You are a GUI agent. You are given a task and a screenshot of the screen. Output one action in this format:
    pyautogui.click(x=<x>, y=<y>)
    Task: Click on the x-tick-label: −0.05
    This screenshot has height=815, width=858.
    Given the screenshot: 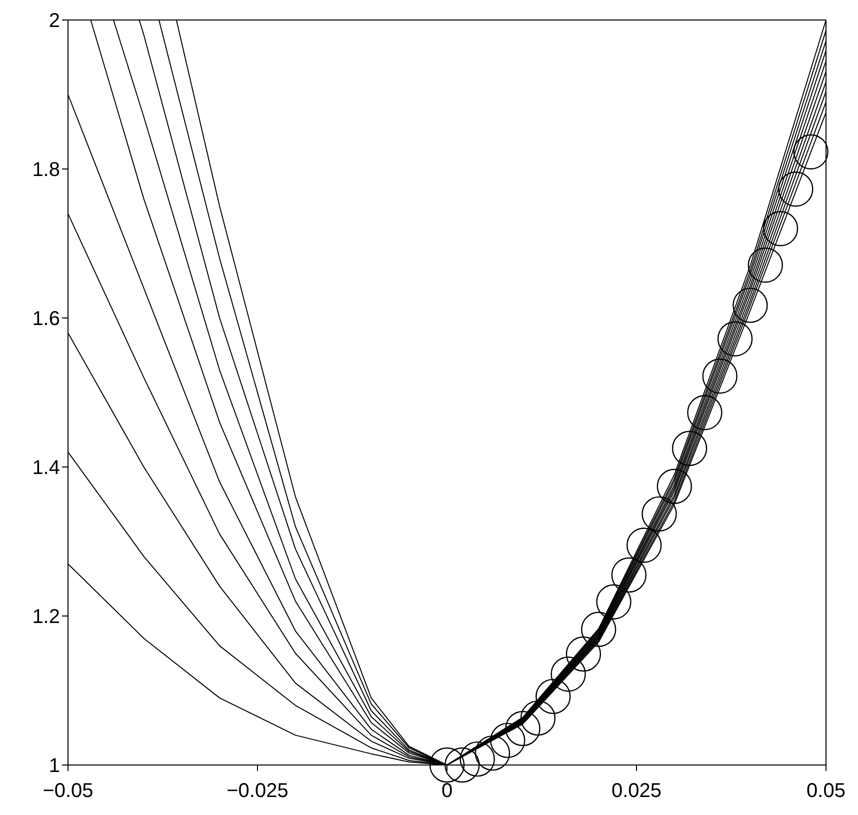 What is the action you would take?
    pyautogui.click(x=68, y=791)
    